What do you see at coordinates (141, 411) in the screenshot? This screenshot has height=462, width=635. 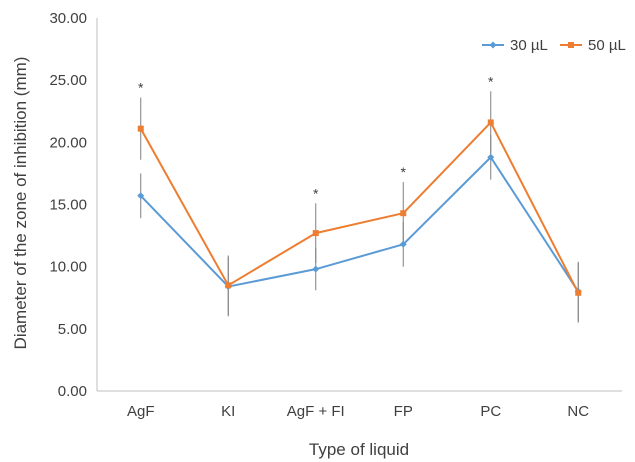 I see `x-tick-label: AgF` at bounding box center [141, 411].